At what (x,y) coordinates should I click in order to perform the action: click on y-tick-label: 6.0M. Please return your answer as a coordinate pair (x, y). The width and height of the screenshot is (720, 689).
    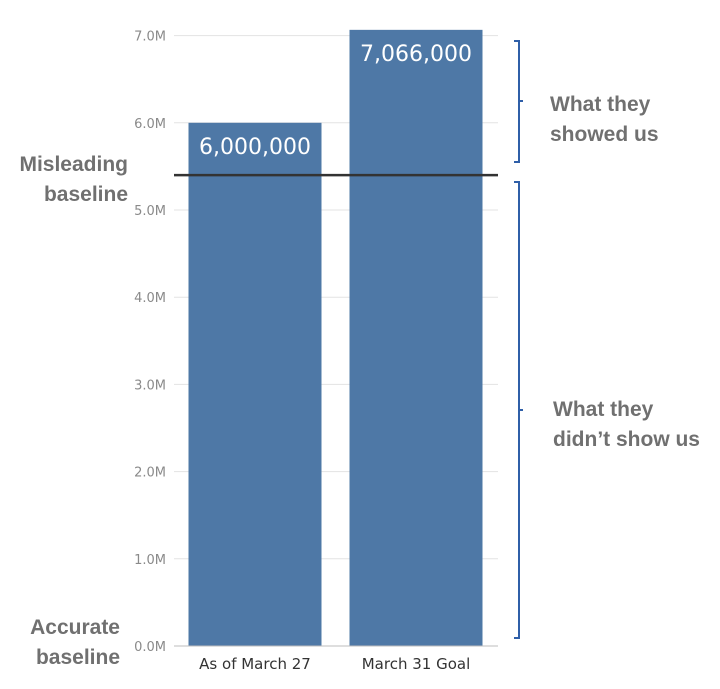
    Looking at the image, I should click on (150, 124).